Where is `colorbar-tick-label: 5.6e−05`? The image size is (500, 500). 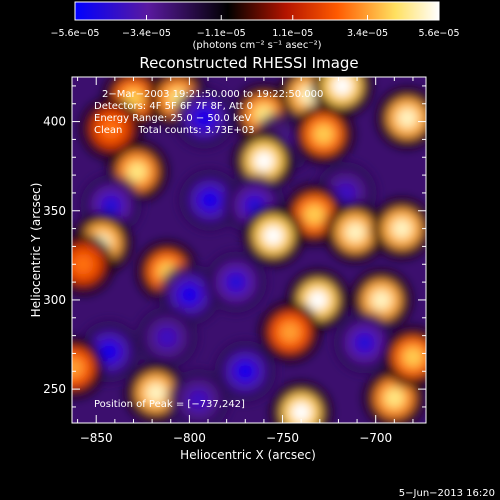
colorbar-tick-label: 5.6e−05 is located at coordinates (438, 33).